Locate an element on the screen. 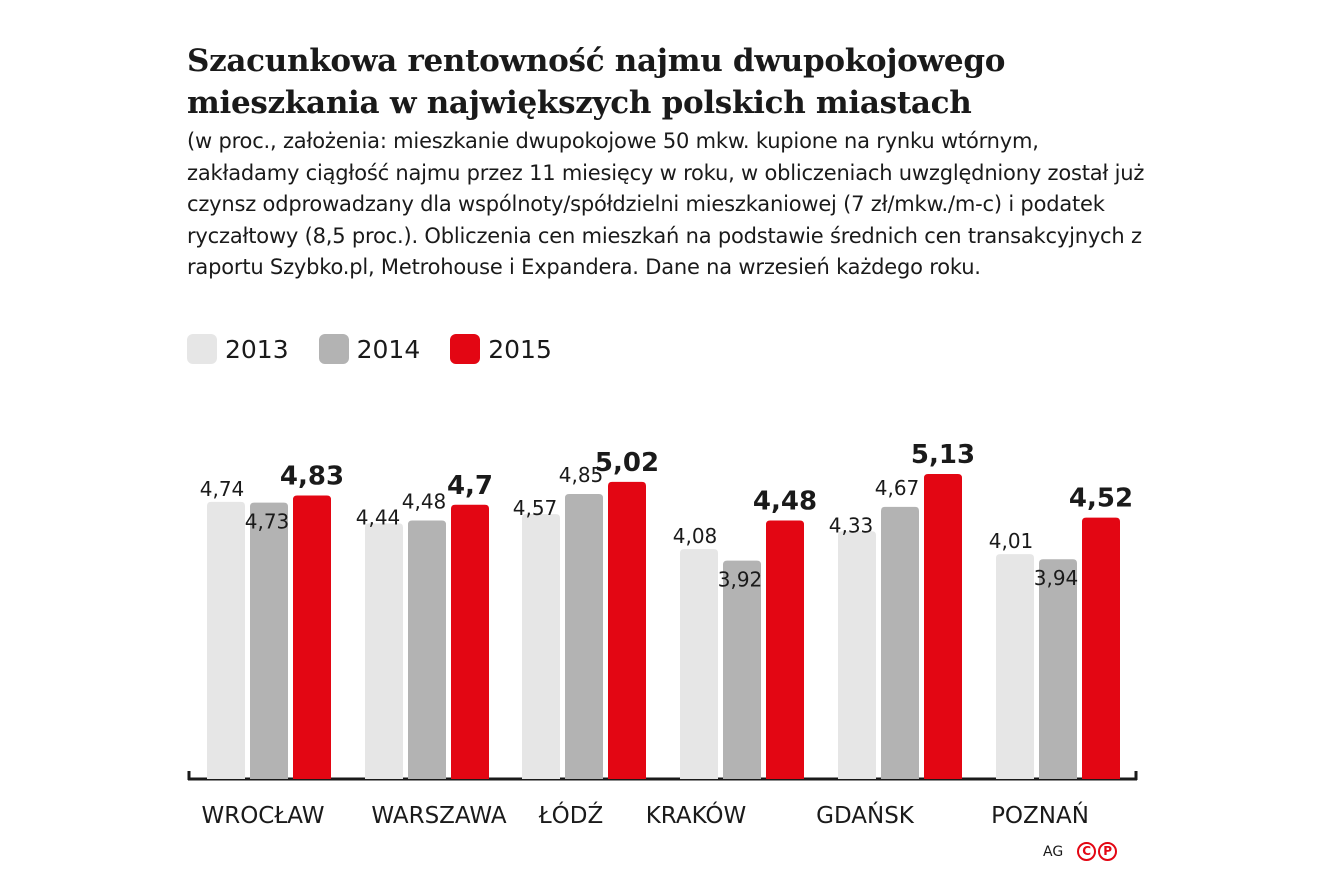  category-label-lodz: ŁÓDŹ is located at coordinates (571, 815).